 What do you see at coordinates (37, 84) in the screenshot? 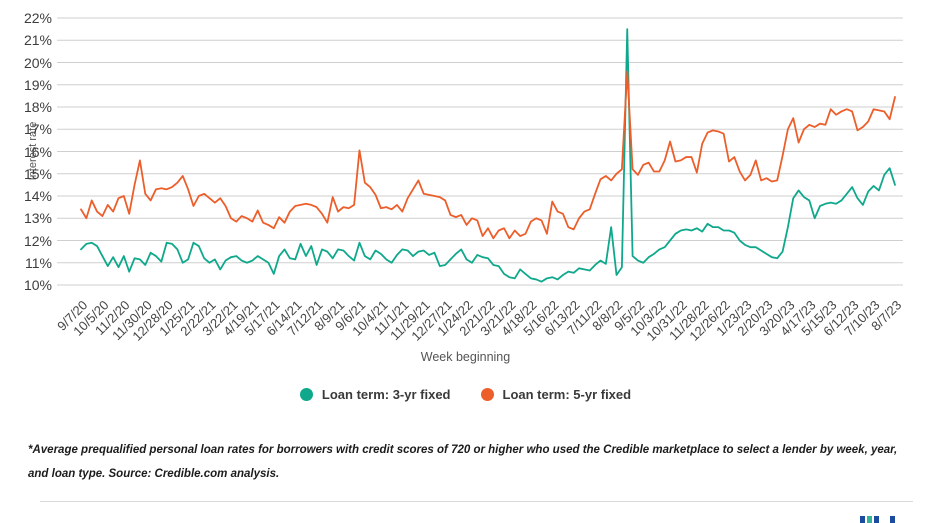
I see `y-tick-label: 19%` at bounding box center [37, 84].